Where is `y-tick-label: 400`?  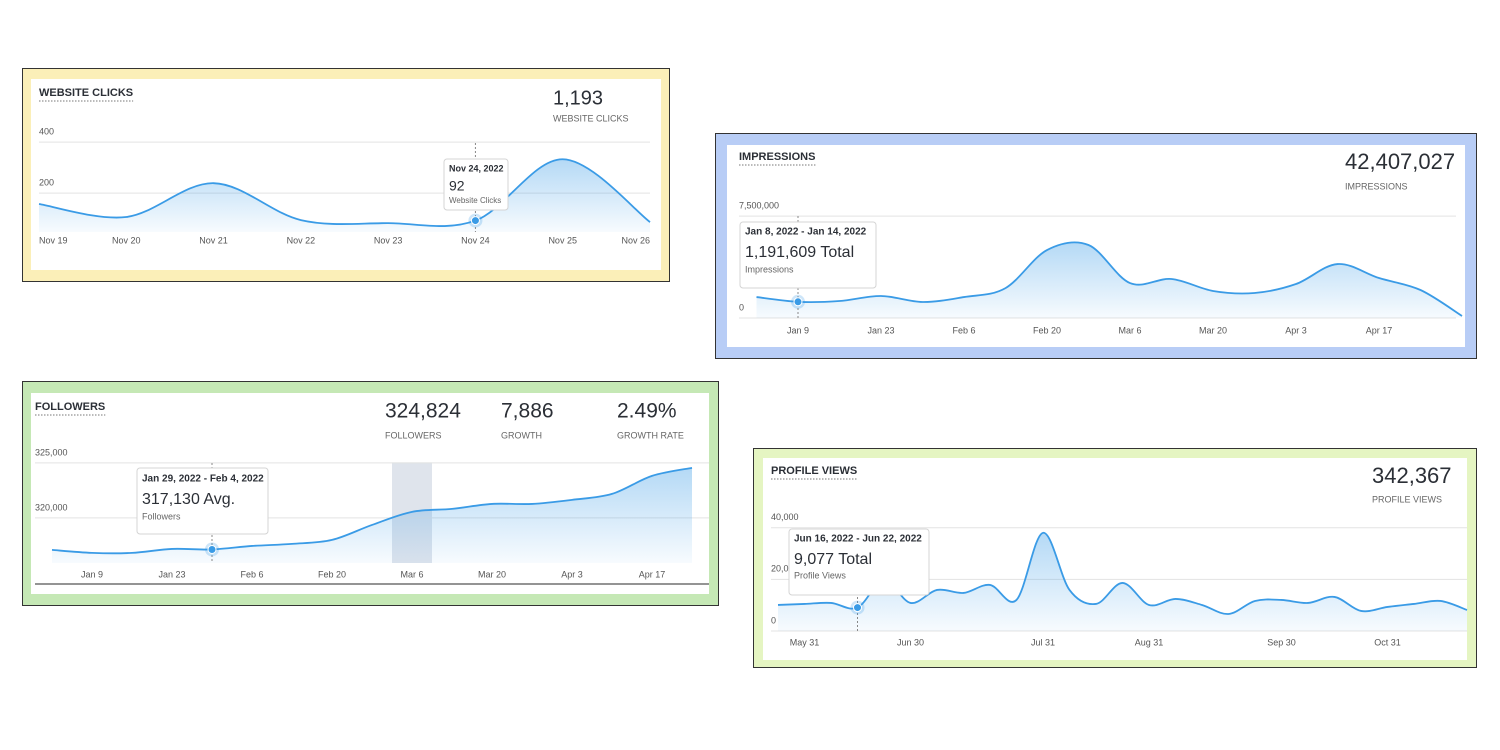
y-tick-label: 400 is located at coordinates (46, 132).